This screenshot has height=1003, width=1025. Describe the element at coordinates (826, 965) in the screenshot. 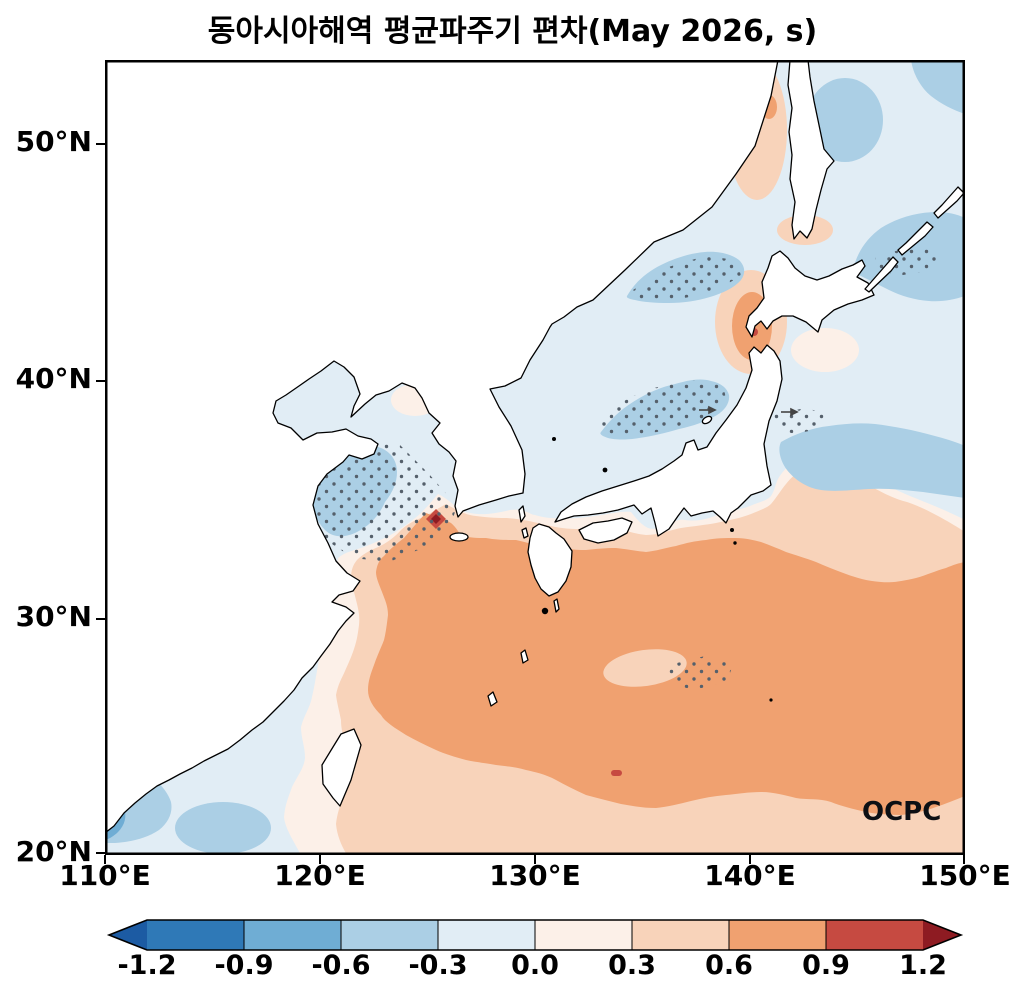

I see `cbar-tick: 0.9` at that location.